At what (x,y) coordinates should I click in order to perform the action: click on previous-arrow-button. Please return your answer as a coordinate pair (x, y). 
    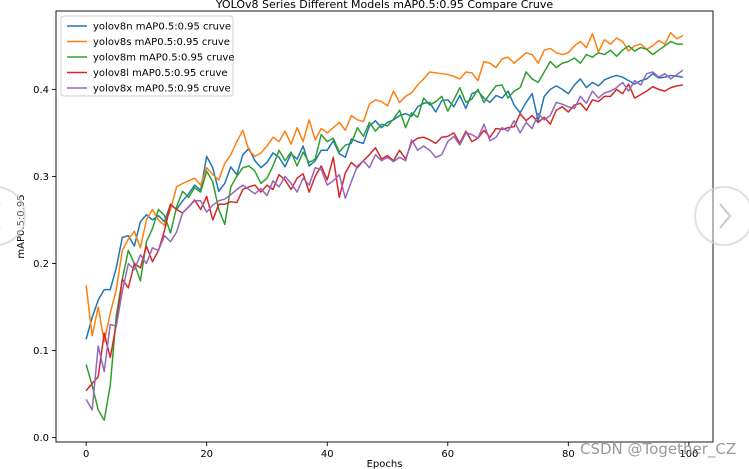
    Looking at the image, I should click on (13, 216).